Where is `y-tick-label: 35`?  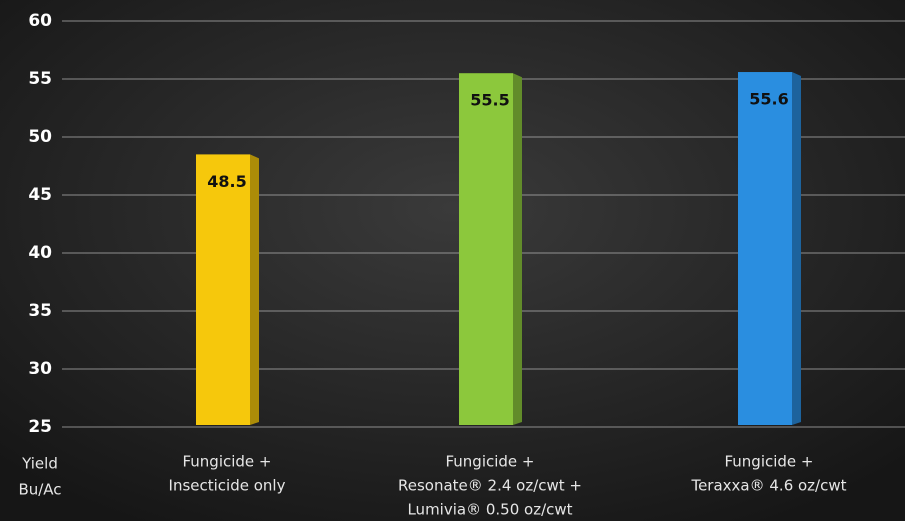 y-tick-label: 35 is located at coordinates (40, 311).